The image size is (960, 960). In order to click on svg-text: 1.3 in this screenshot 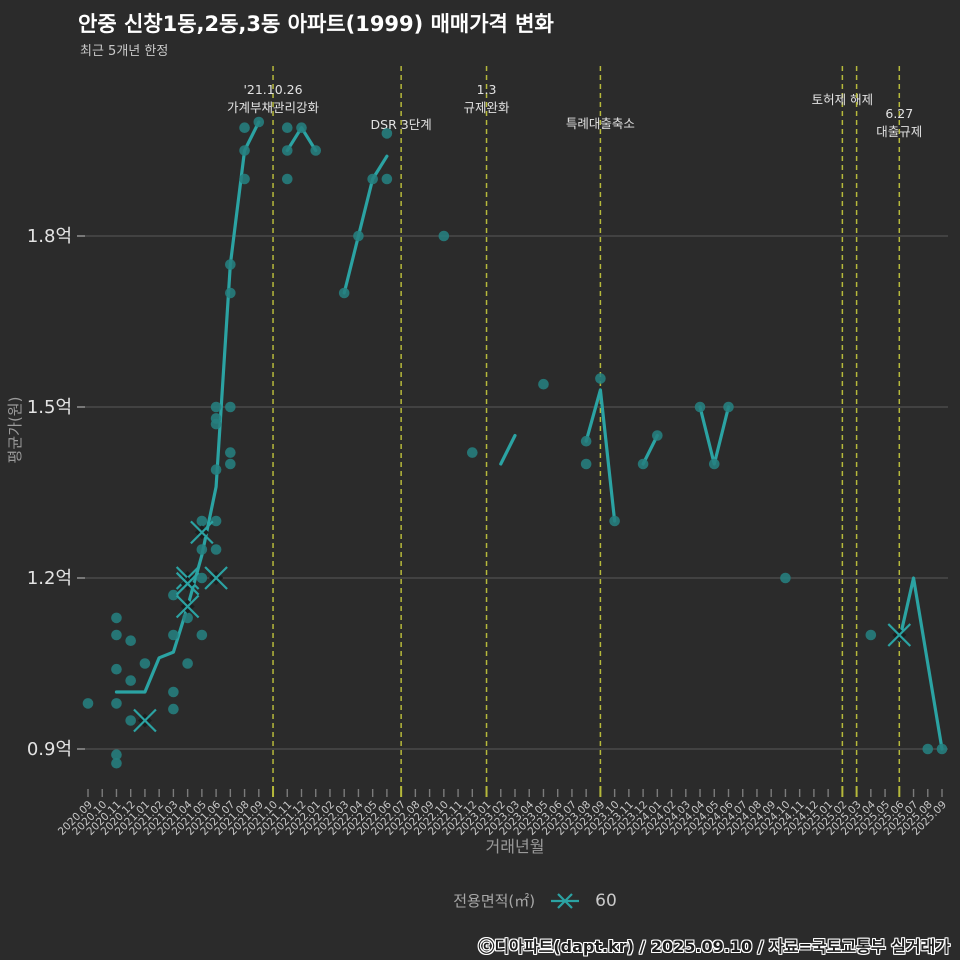, I will do `click(487, 89)`.